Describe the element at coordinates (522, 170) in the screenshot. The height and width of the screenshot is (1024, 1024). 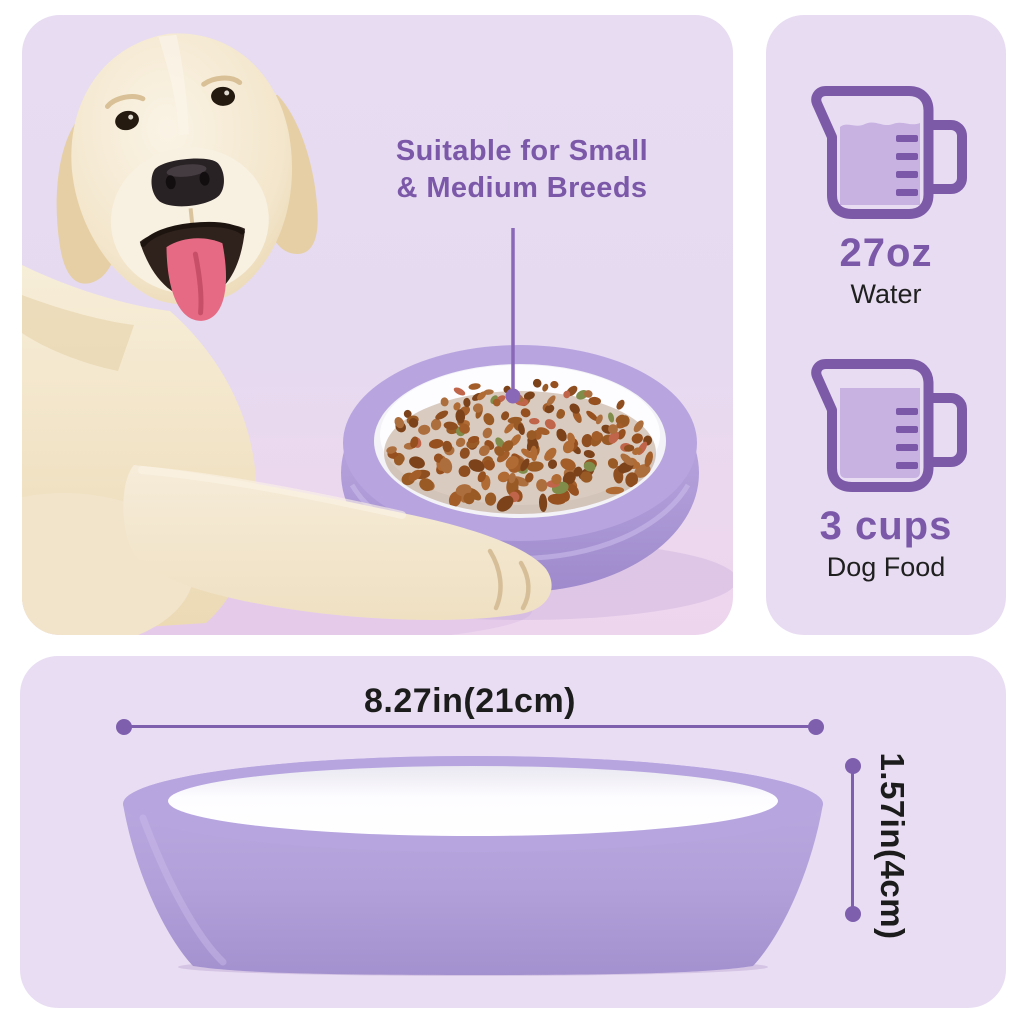
I see `headline: Suitable for Small & Medium Breeds` at that location.